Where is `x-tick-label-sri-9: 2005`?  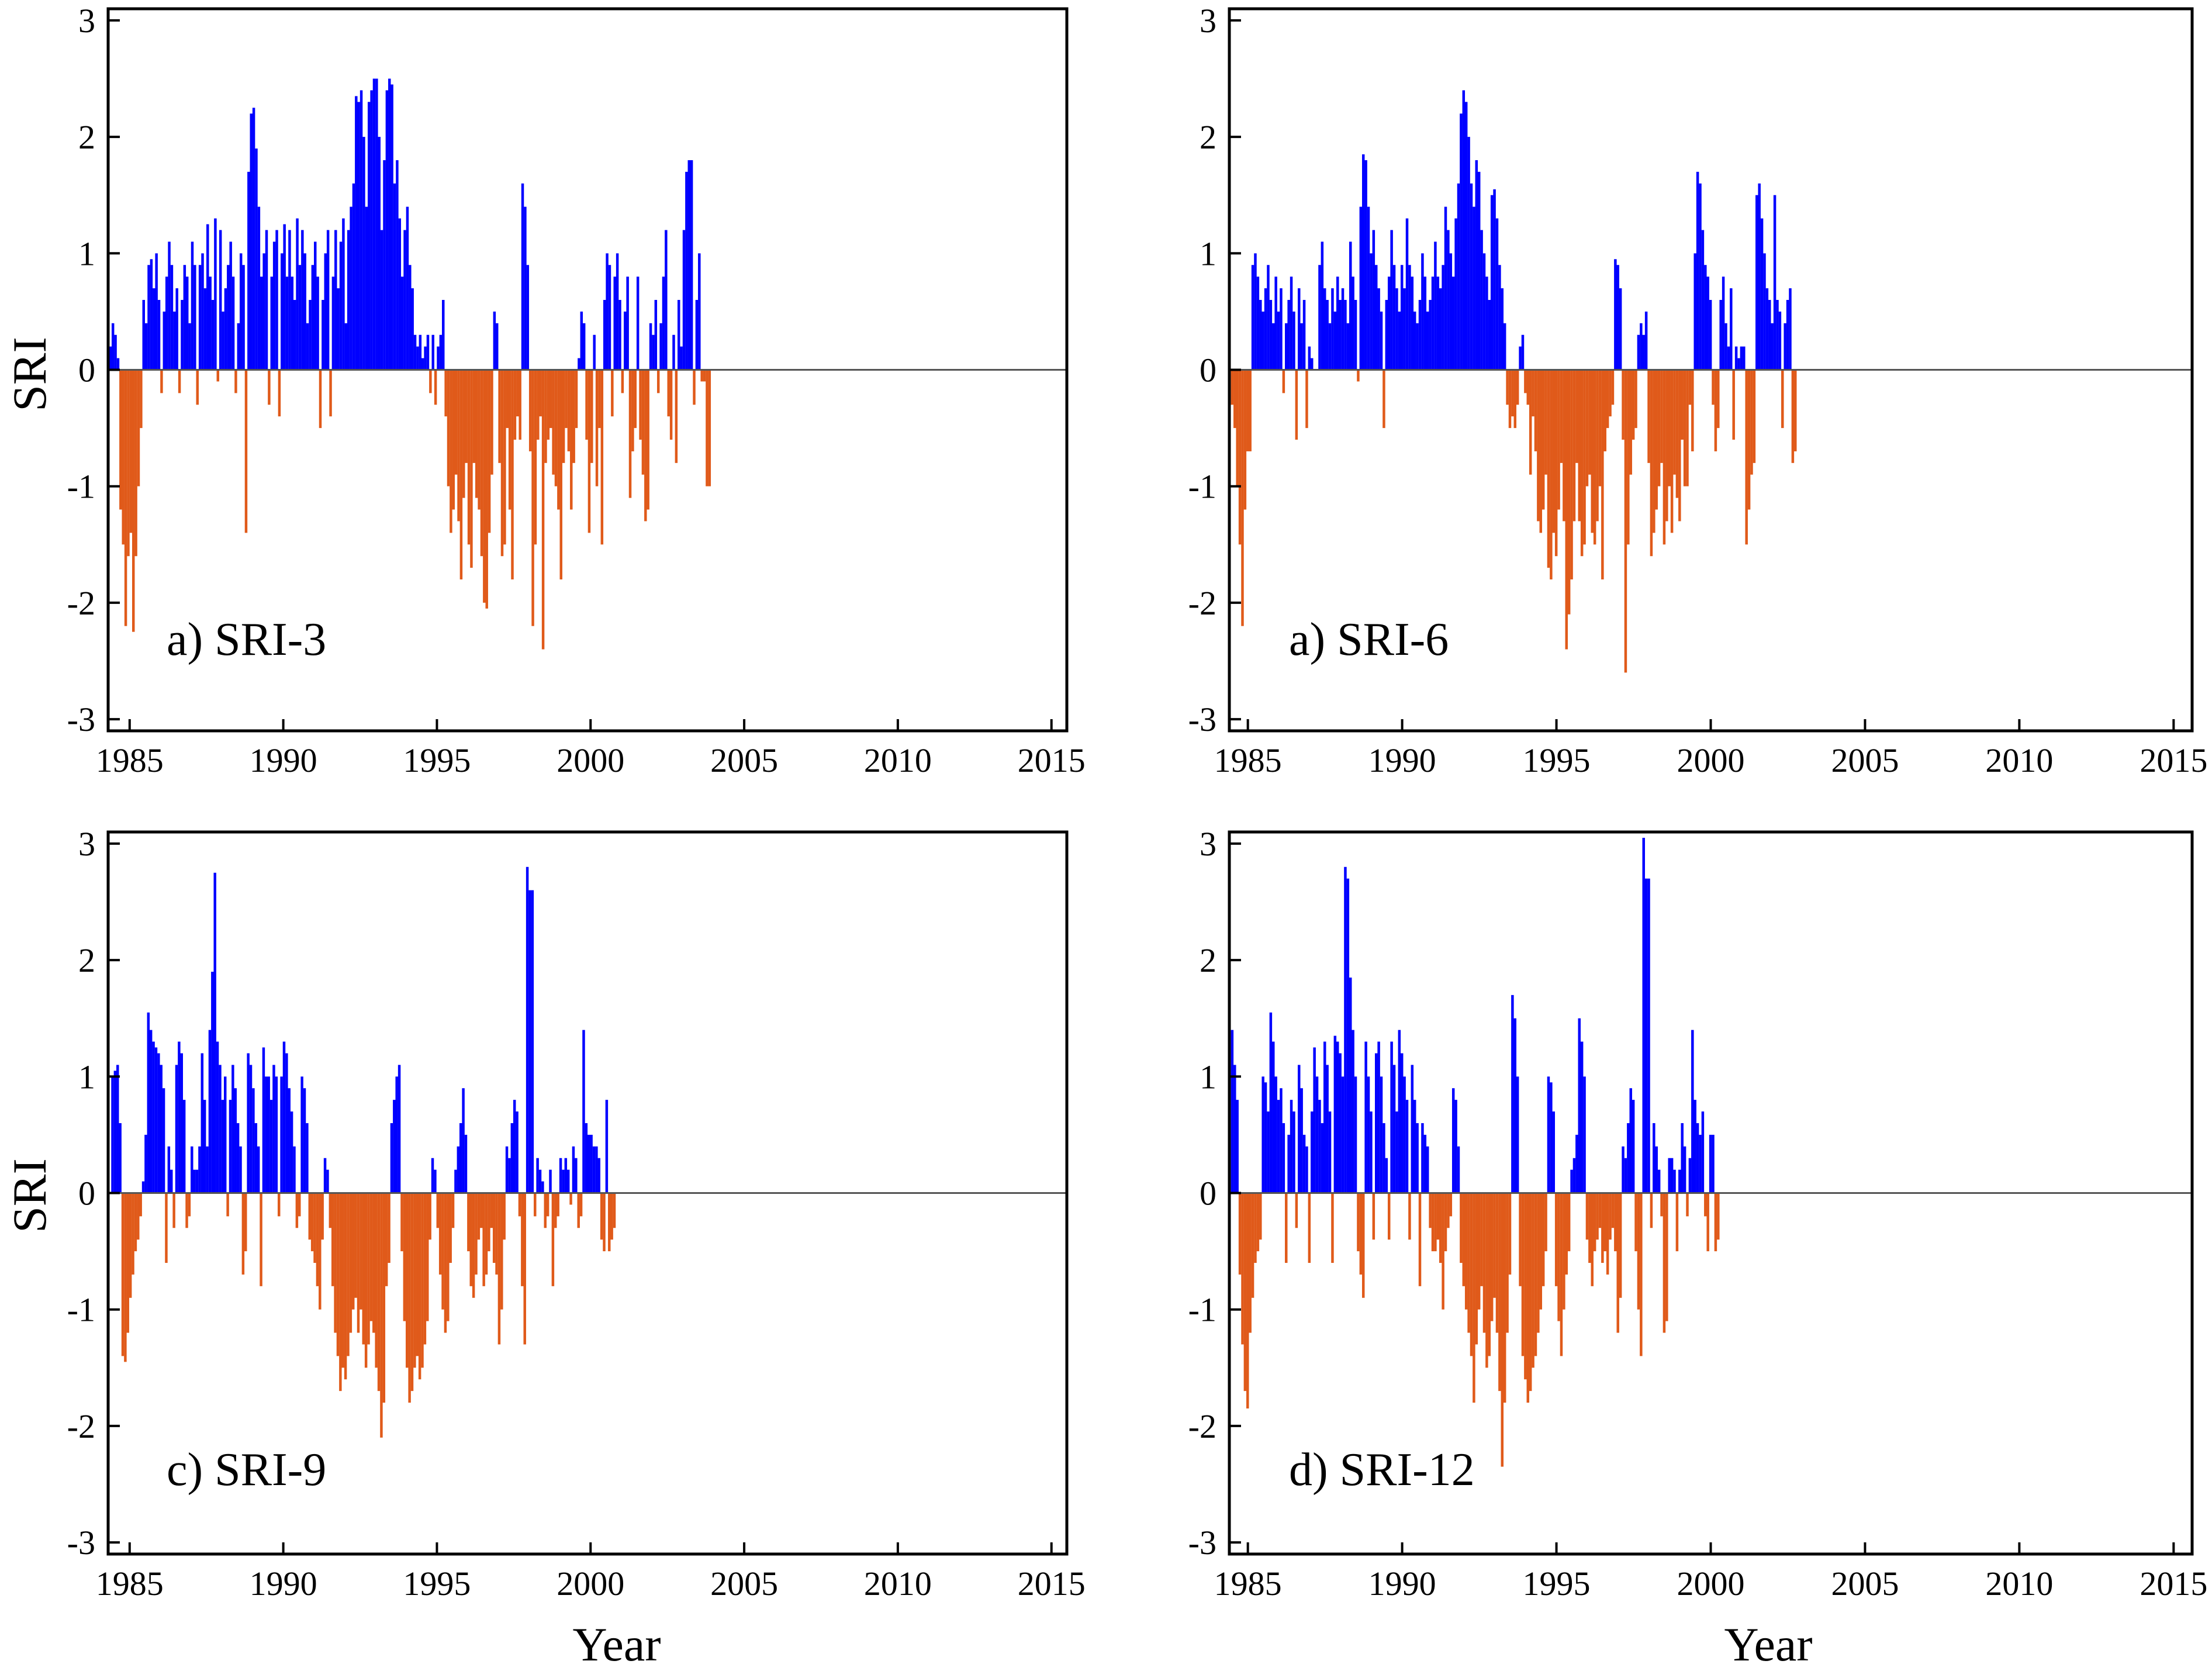
x-tick-label-sri-9: 2005 is located at coordinates (744, 1584).